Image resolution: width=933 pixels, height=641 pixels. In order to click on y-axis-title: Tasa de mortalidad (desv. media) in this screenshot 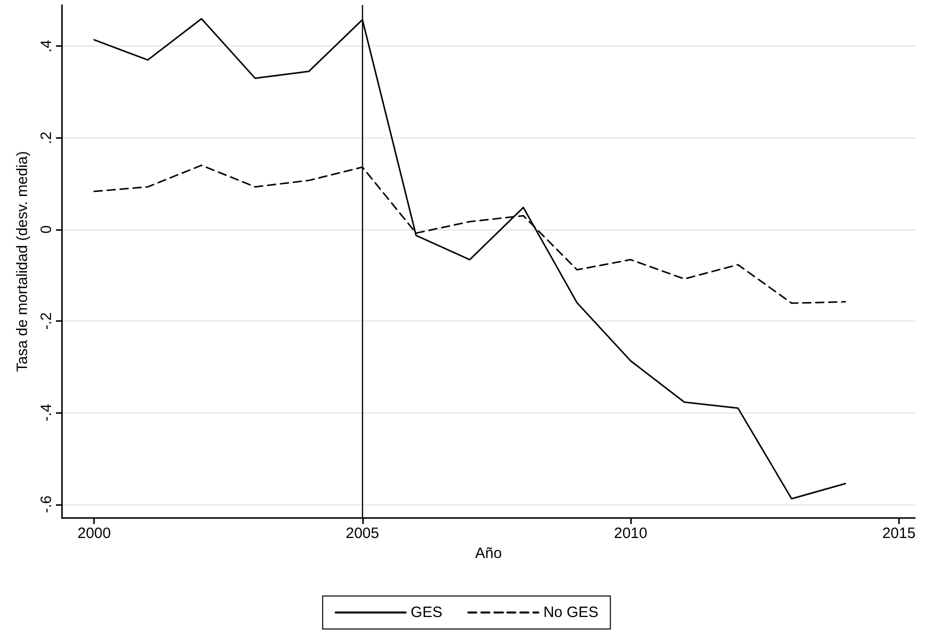, I will do `click(22, 261)`.